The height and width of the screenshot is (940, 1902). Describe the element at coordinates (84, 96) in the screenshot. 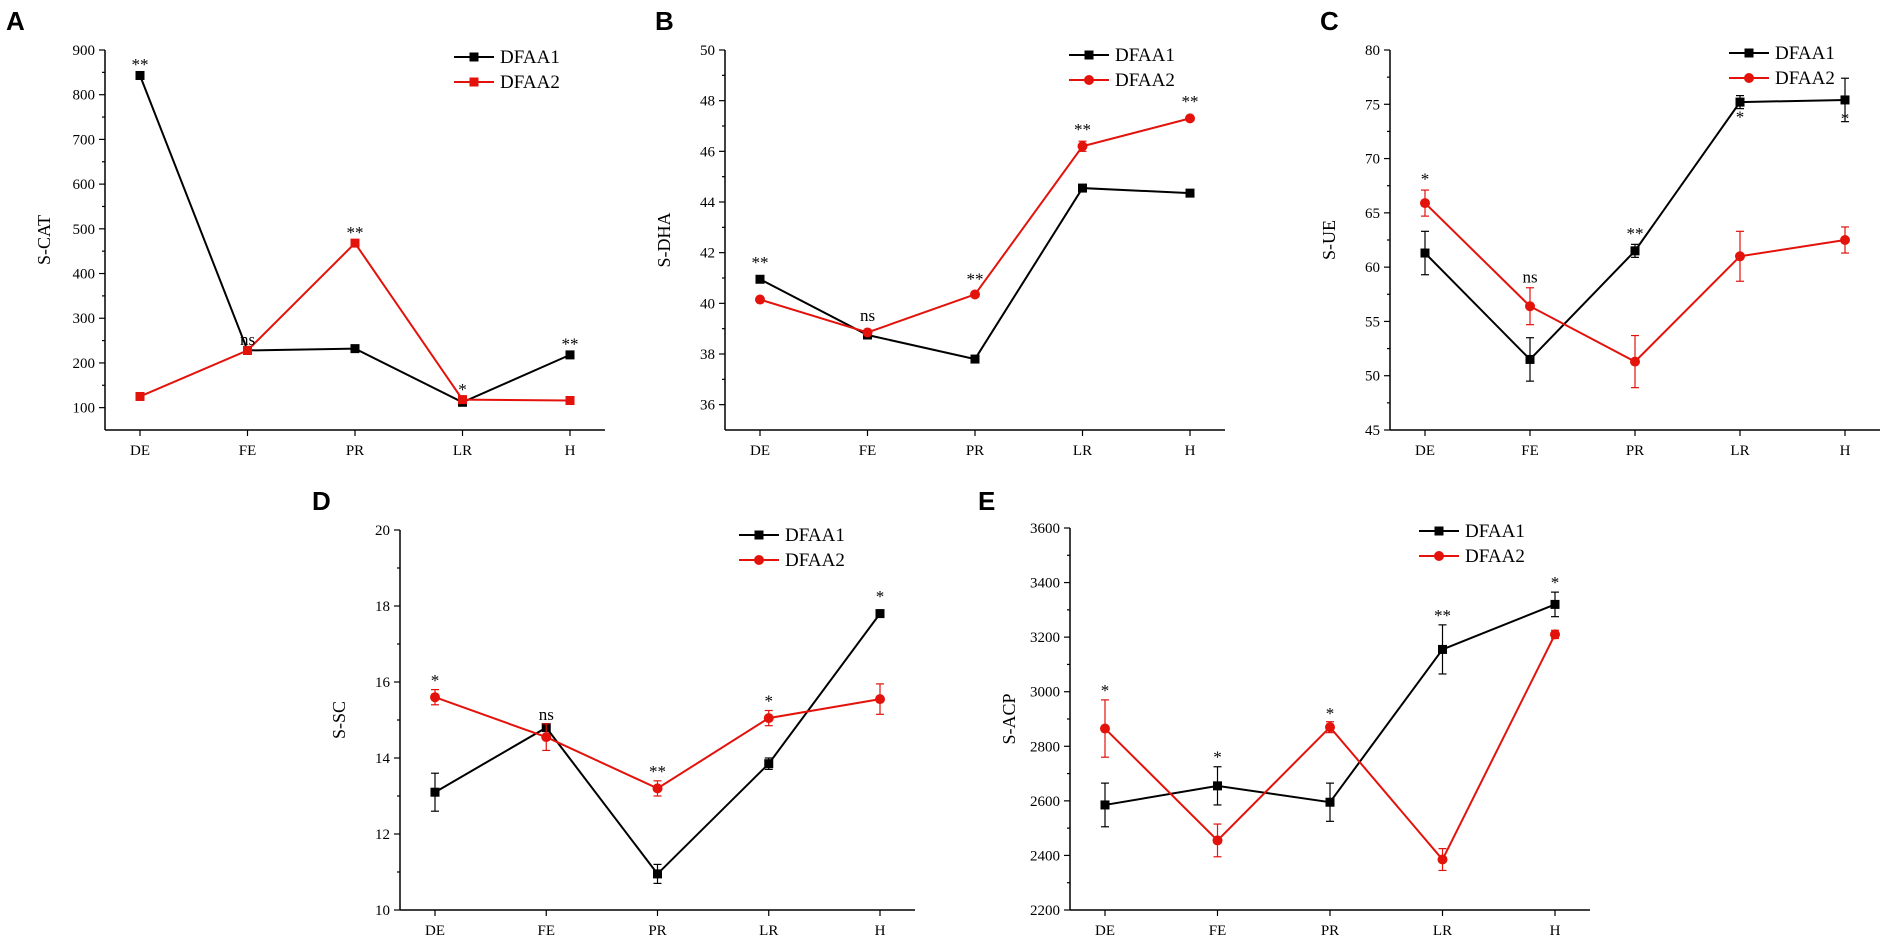

I see `y-tick-label: 800` at that location.